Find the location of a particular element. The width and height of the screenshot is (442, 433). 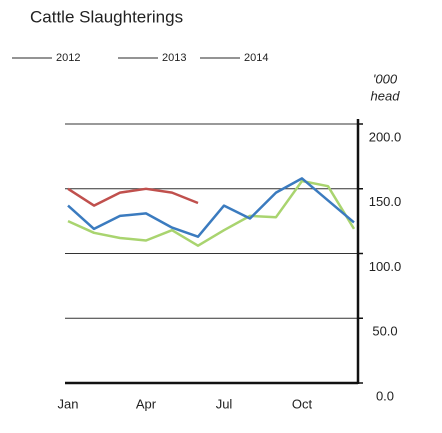

y-axis-label: '000 is located at coordinates (385, 78).